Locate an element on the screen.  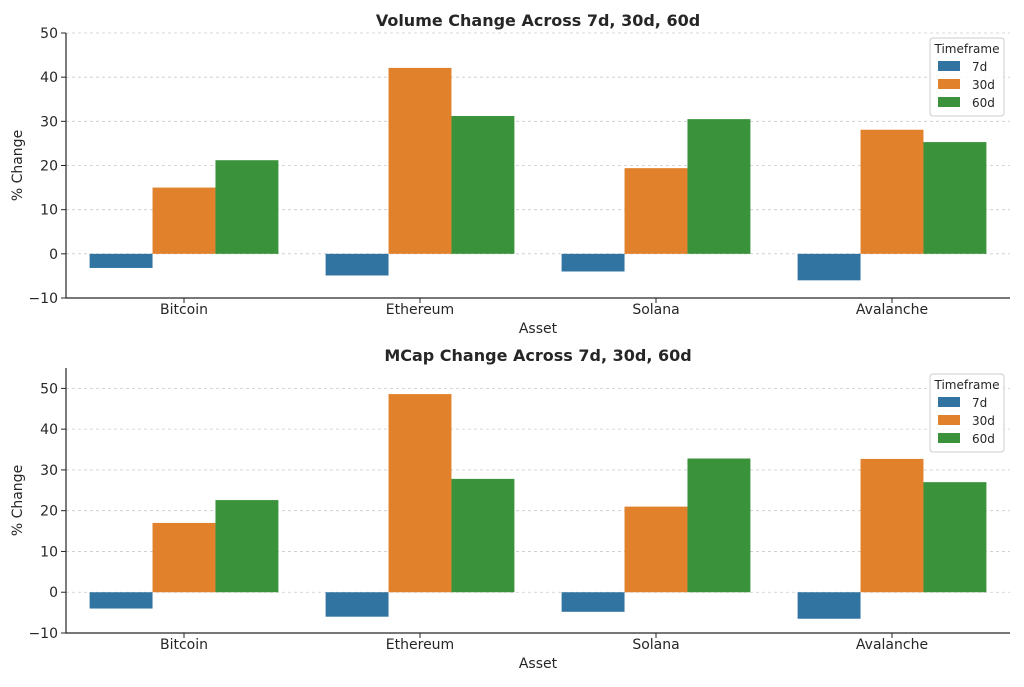
chart-title: Volume Change Across 7d, 30d, 60d is located at coordinates (538, 20).